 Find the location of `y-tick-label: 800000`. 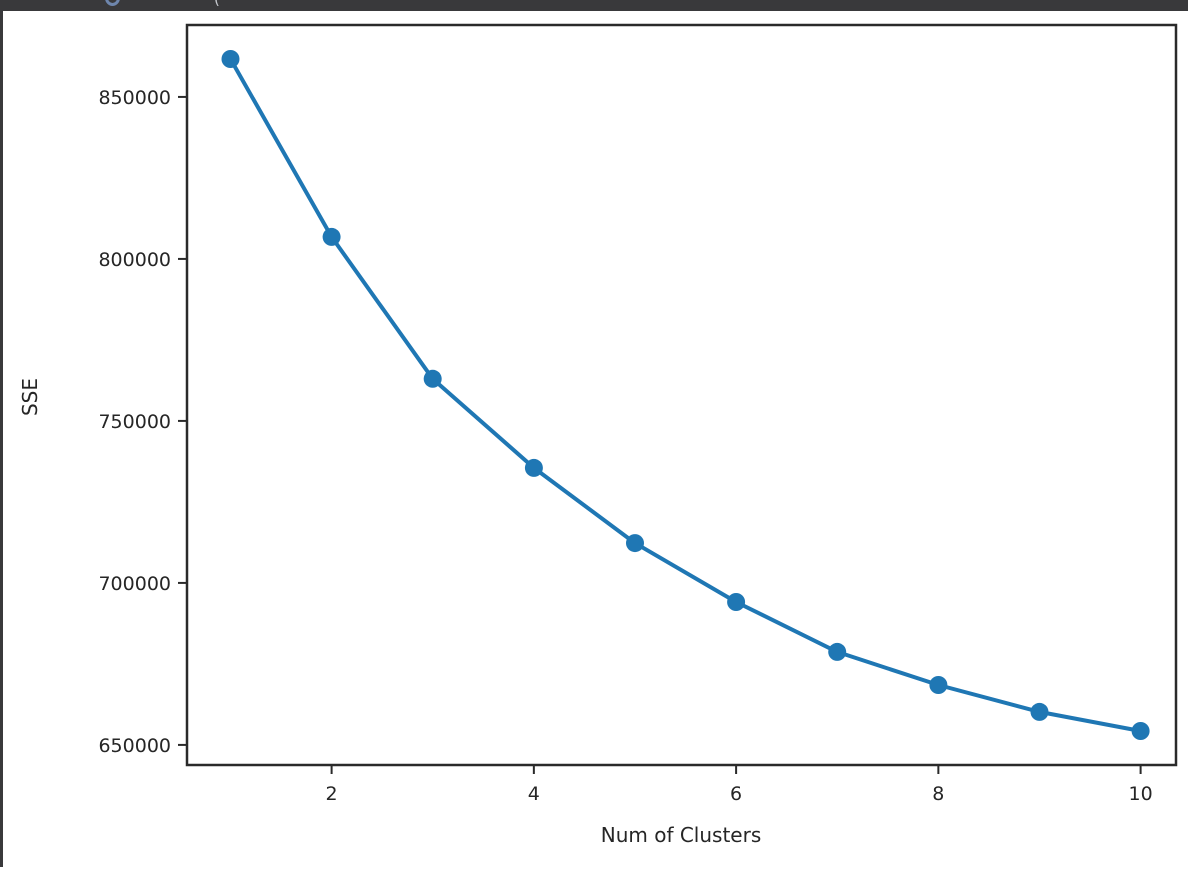

y-tick-label: 800000 is located at coordinates (134, 260).